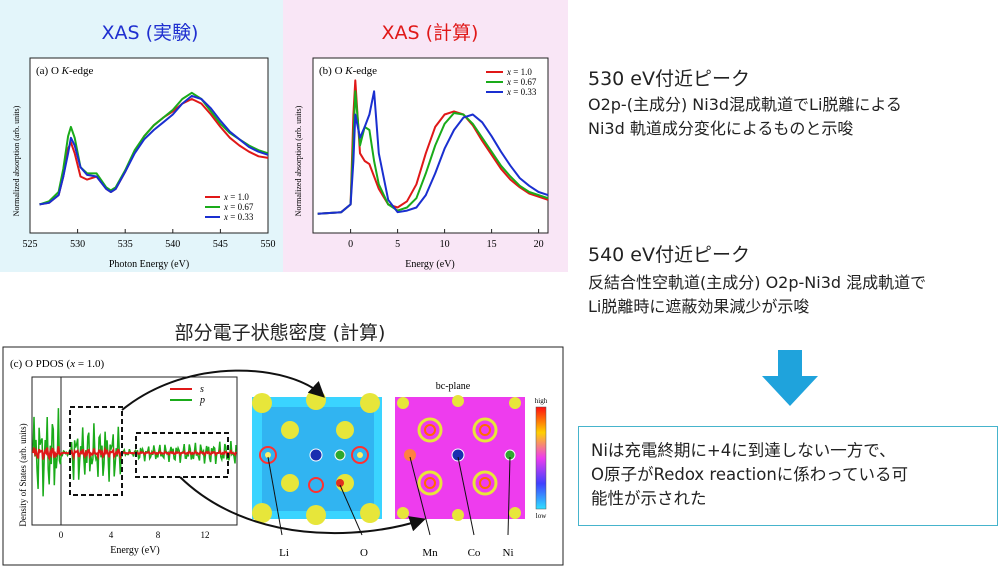 The width and height of the screenshot is (1005, 577). What do you see at coordinates (541, 401) in the screenshot?
I see `color-scale-high: high` at bounding box center [541, 401].